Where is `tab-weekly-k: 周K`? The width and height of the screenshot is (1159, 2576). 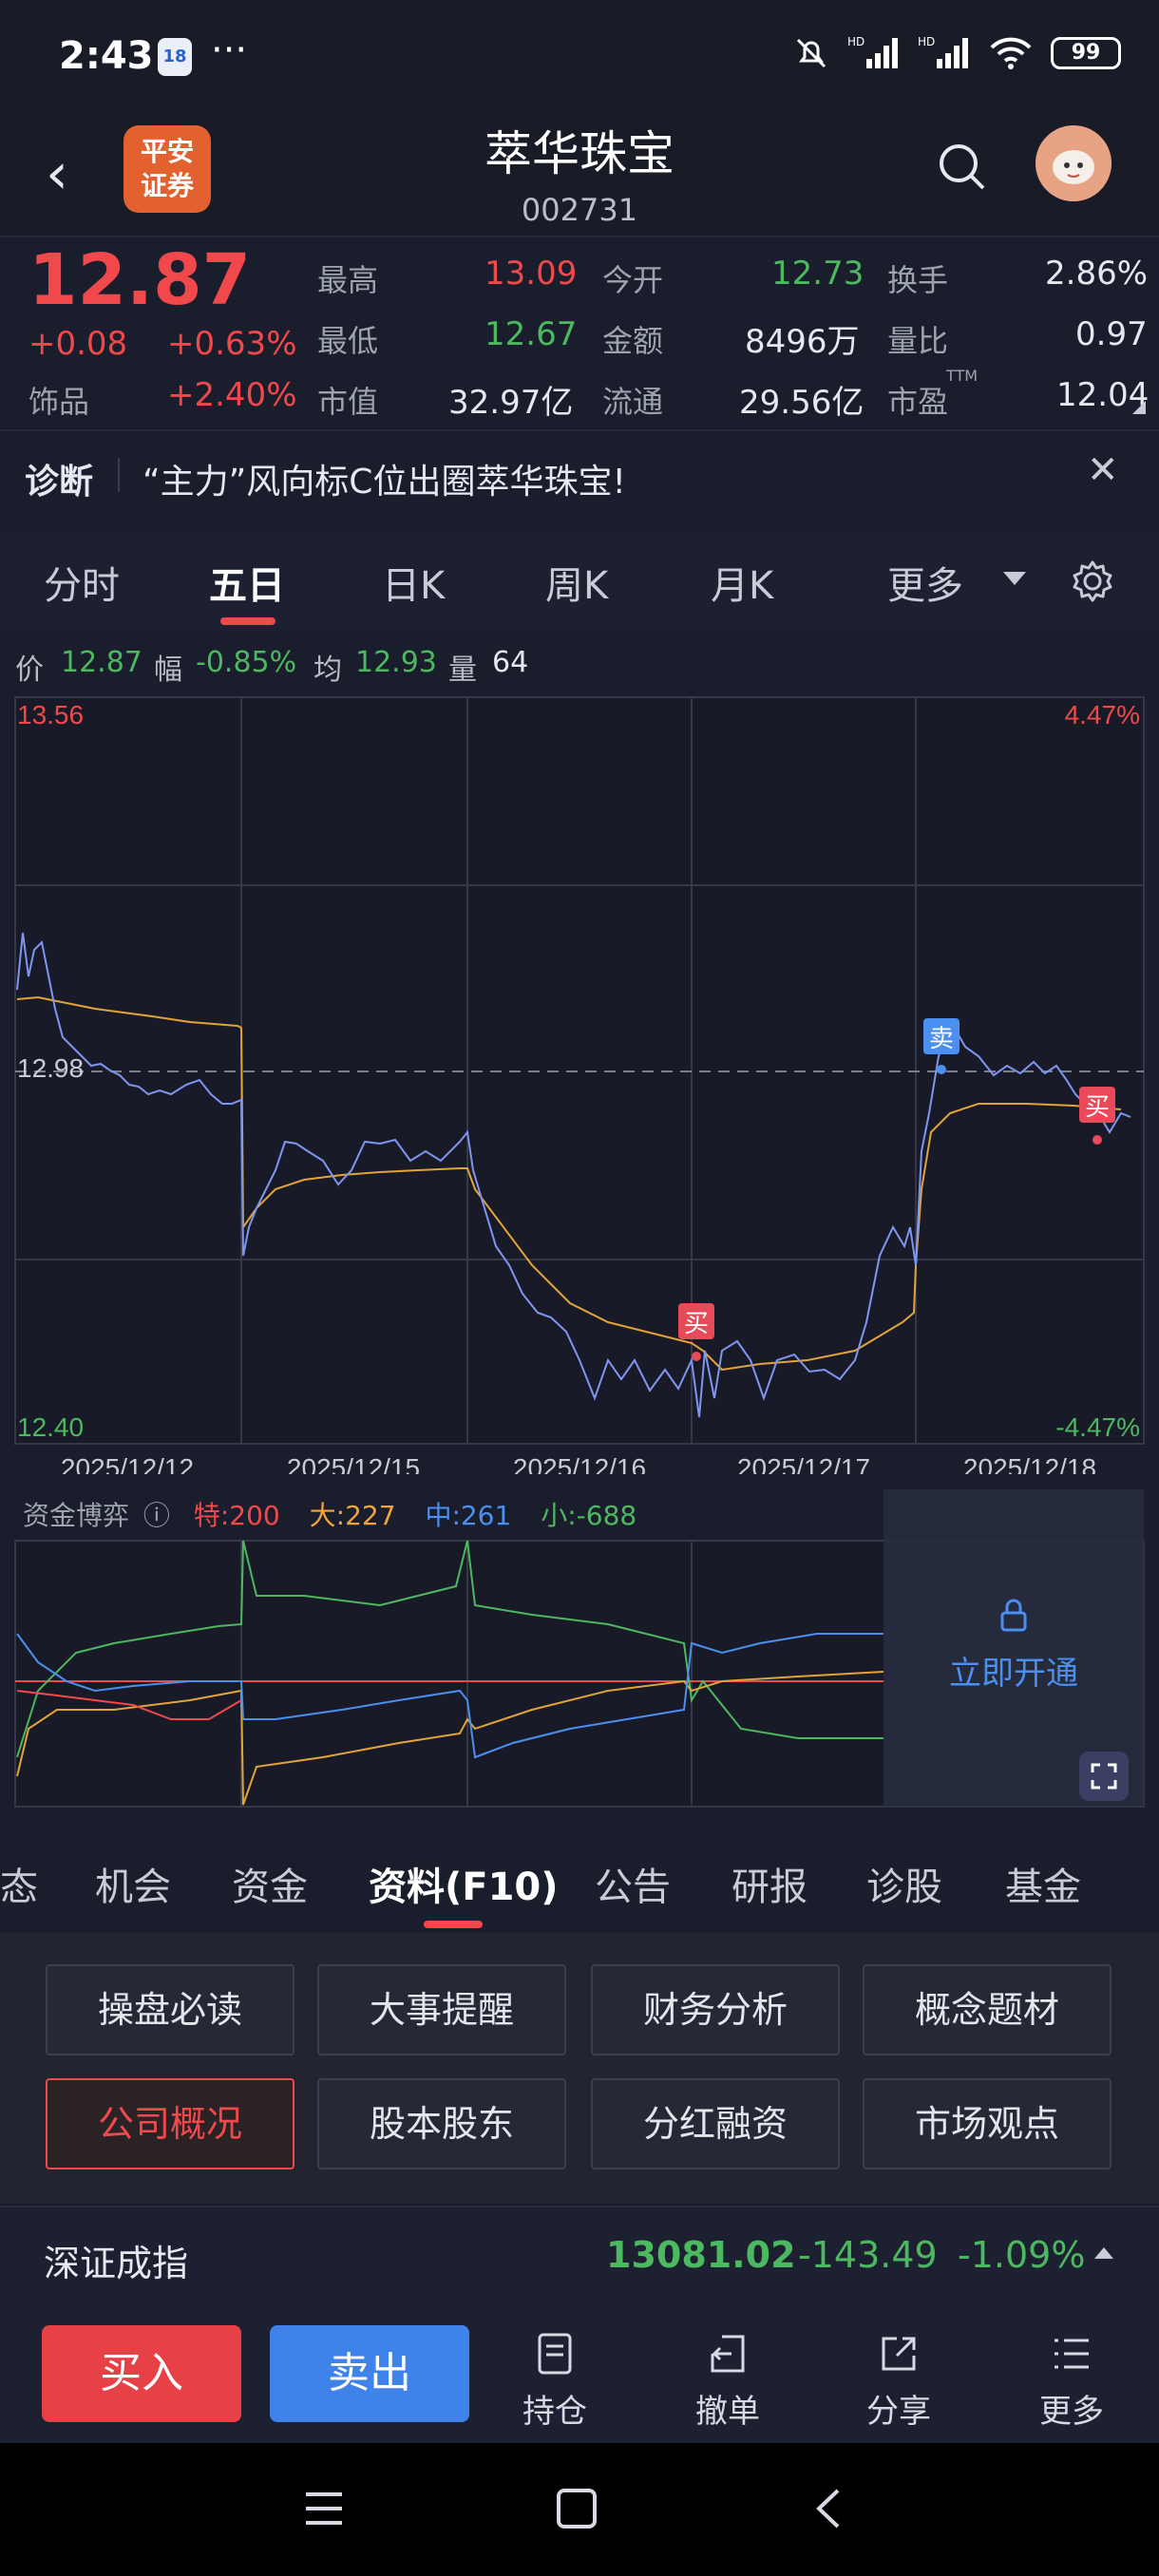 tab-weekly-k: 周K is located at coordinates (577, 586).